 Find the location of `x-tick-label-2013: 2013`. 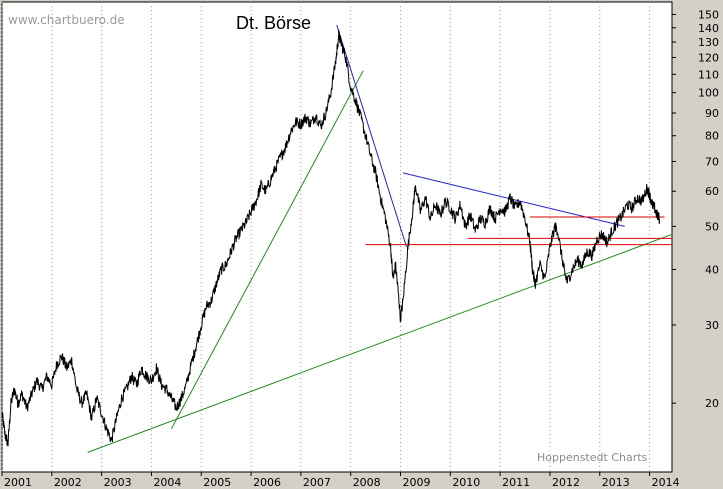

x-tick-label-2013: 2013 is located at coordinates (616, 482).